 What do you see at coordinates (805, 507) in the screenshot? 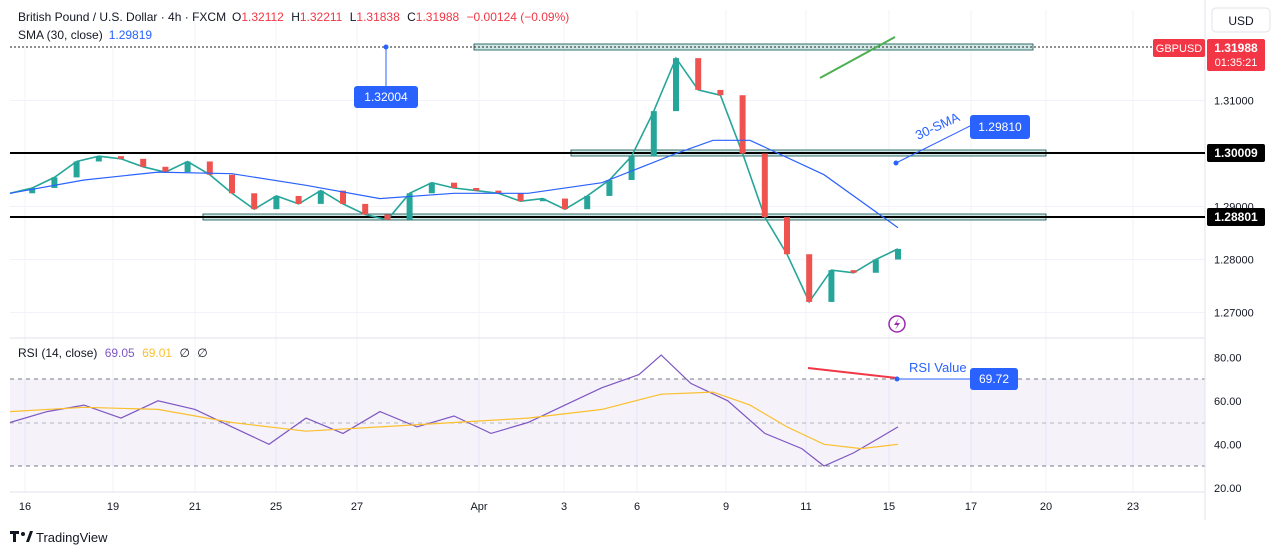
I see `x-tick-label: 11` at bounding box center [805, 507].